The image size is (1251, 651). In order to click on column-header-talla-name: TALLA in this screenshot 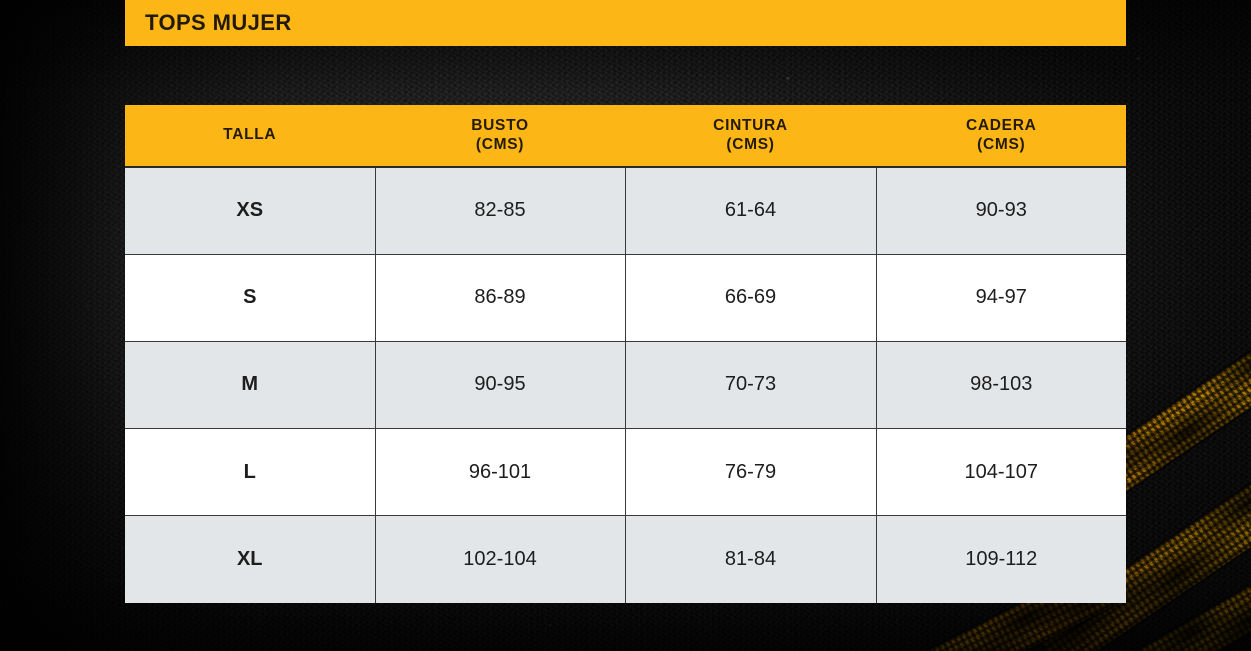, I will do `click(250, 135)`.